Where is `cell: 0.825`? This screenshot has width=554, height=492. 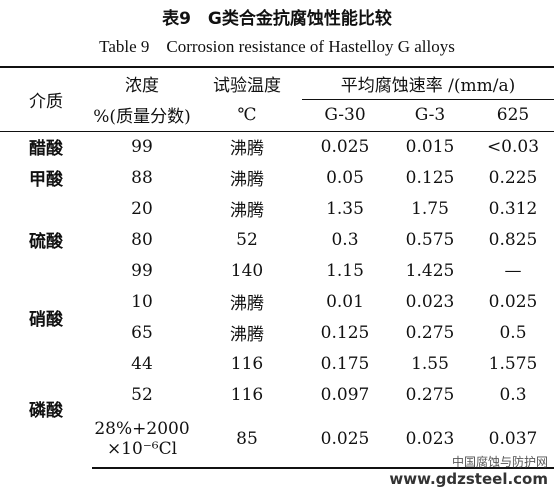
cell: 0.825 is located at coordinates (513, 239).